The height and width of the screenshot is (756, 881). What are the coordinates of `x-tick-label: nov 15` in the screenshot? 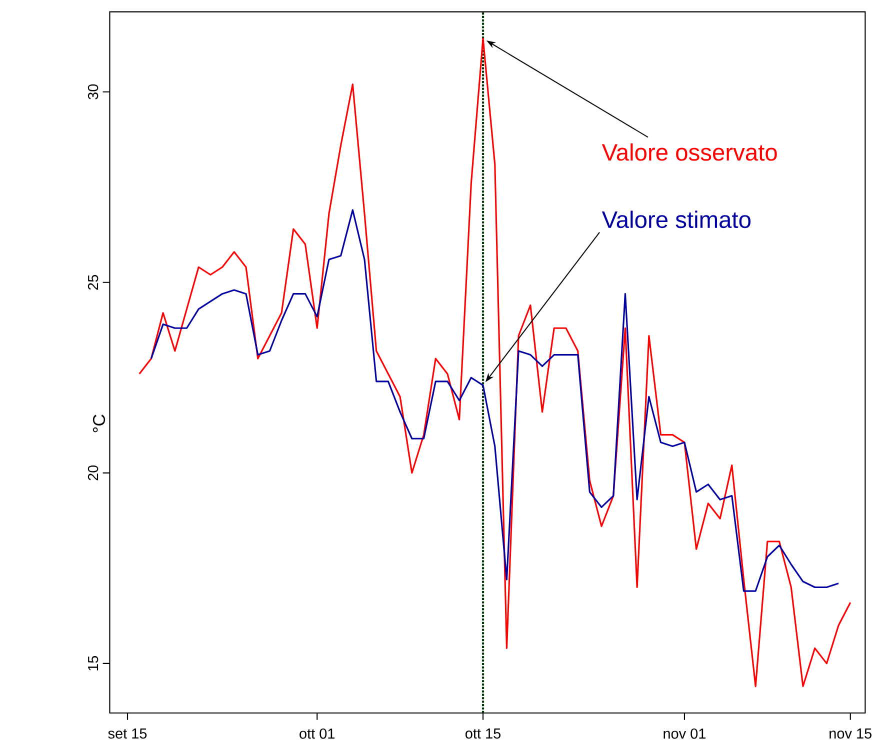 It's located at (851, 733).